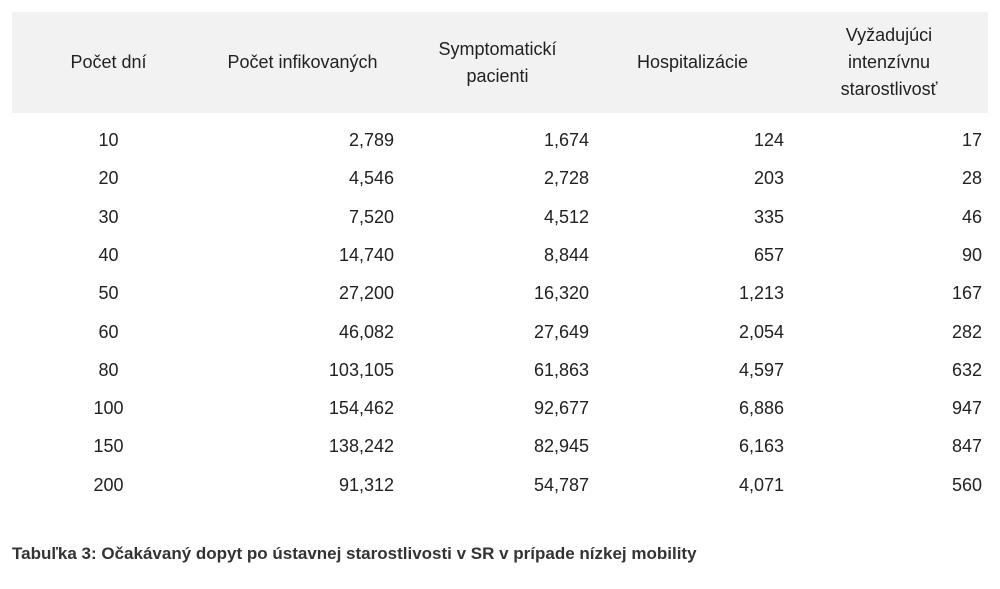 The image size is (1000, 589). I want to click on table-cell: 847, so click(966, 446).